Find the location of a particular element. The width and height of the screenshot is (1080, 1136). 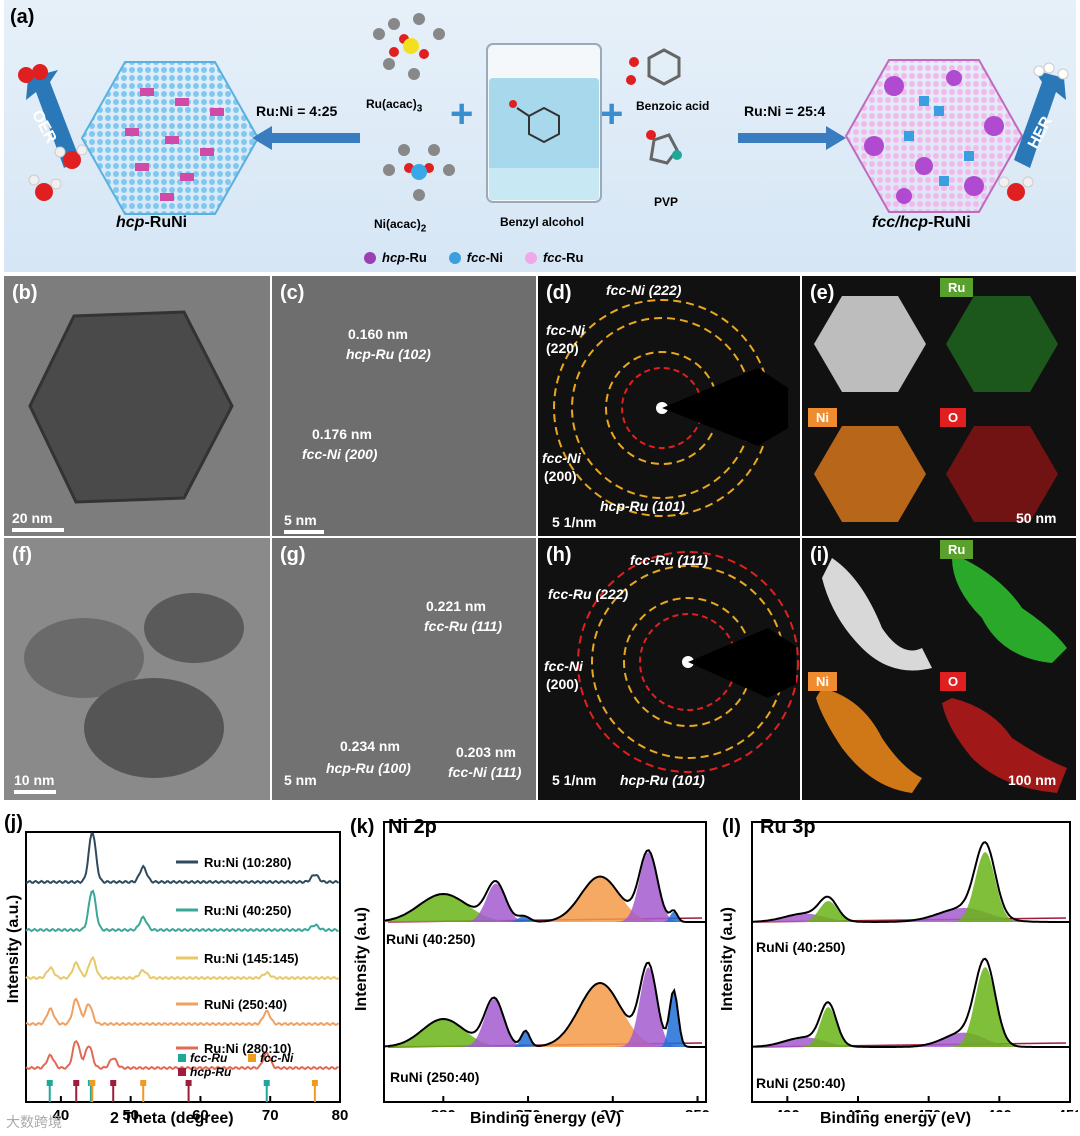

scale-bar-f: 10 nm is located at coordinates (34, 780).